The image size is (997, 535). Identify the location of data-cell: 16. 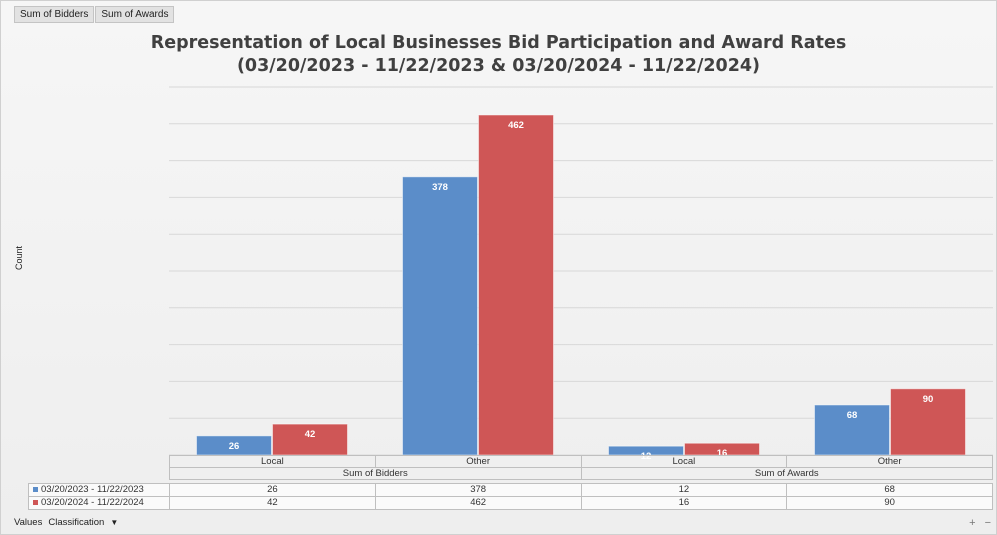
(684, 503).